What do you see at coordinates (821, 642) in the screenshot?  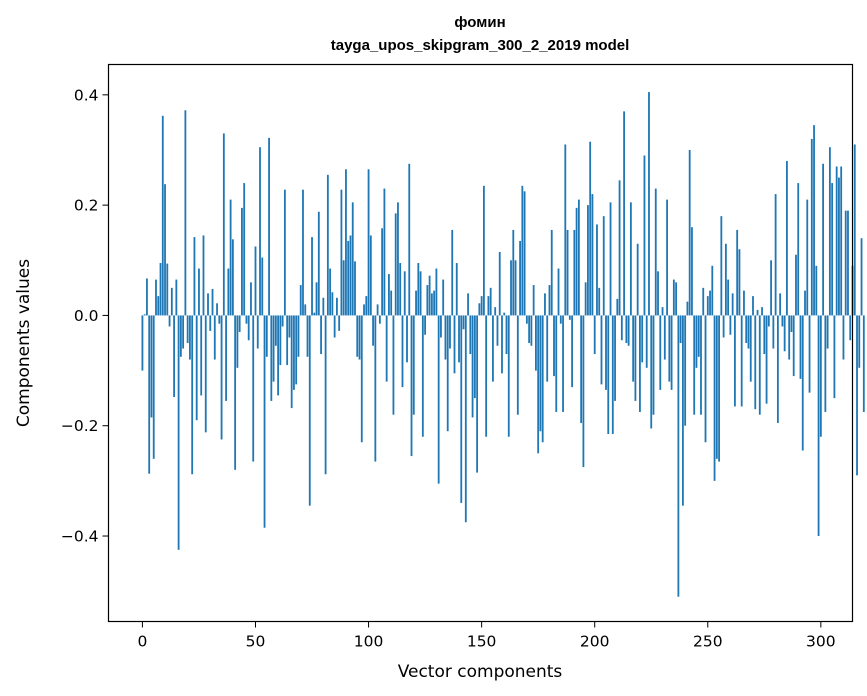 I see `x-tick-label: 300` at bounding box center [821, 642].